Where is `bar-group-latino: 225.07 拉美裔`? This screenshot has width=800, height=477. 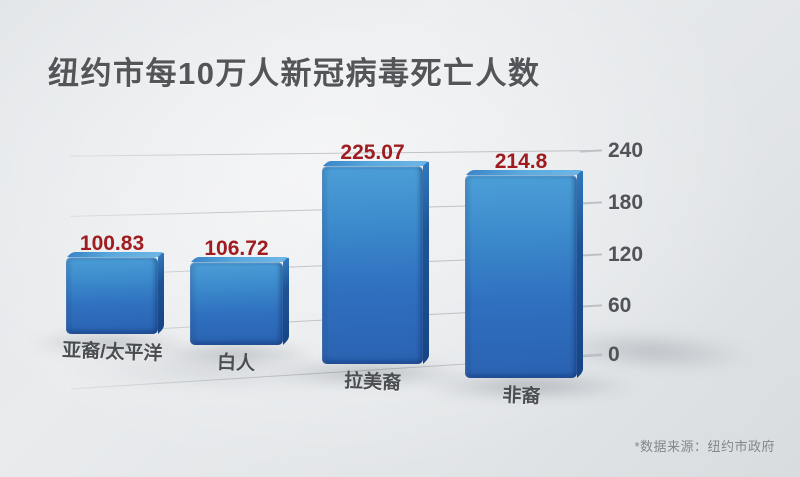 bar-group-latino: 225.07 拉美裔 is located at coordinates (375, 267).